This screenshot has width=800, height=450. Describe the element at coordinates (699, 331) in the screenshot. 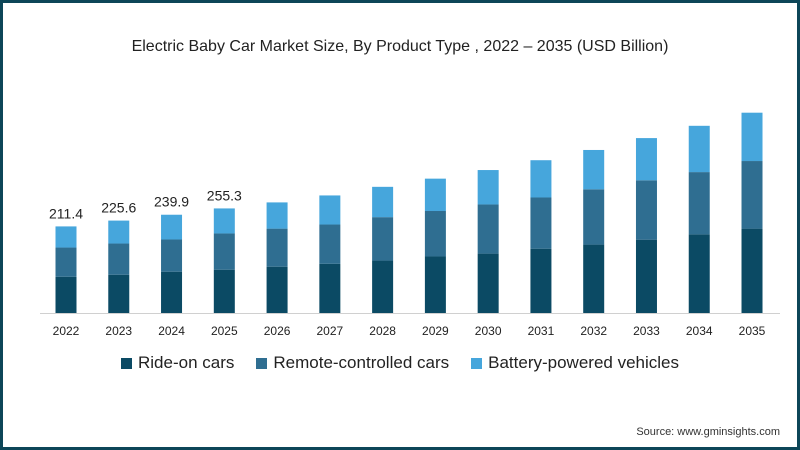

I see `x-tick-label: 2034` at that location.